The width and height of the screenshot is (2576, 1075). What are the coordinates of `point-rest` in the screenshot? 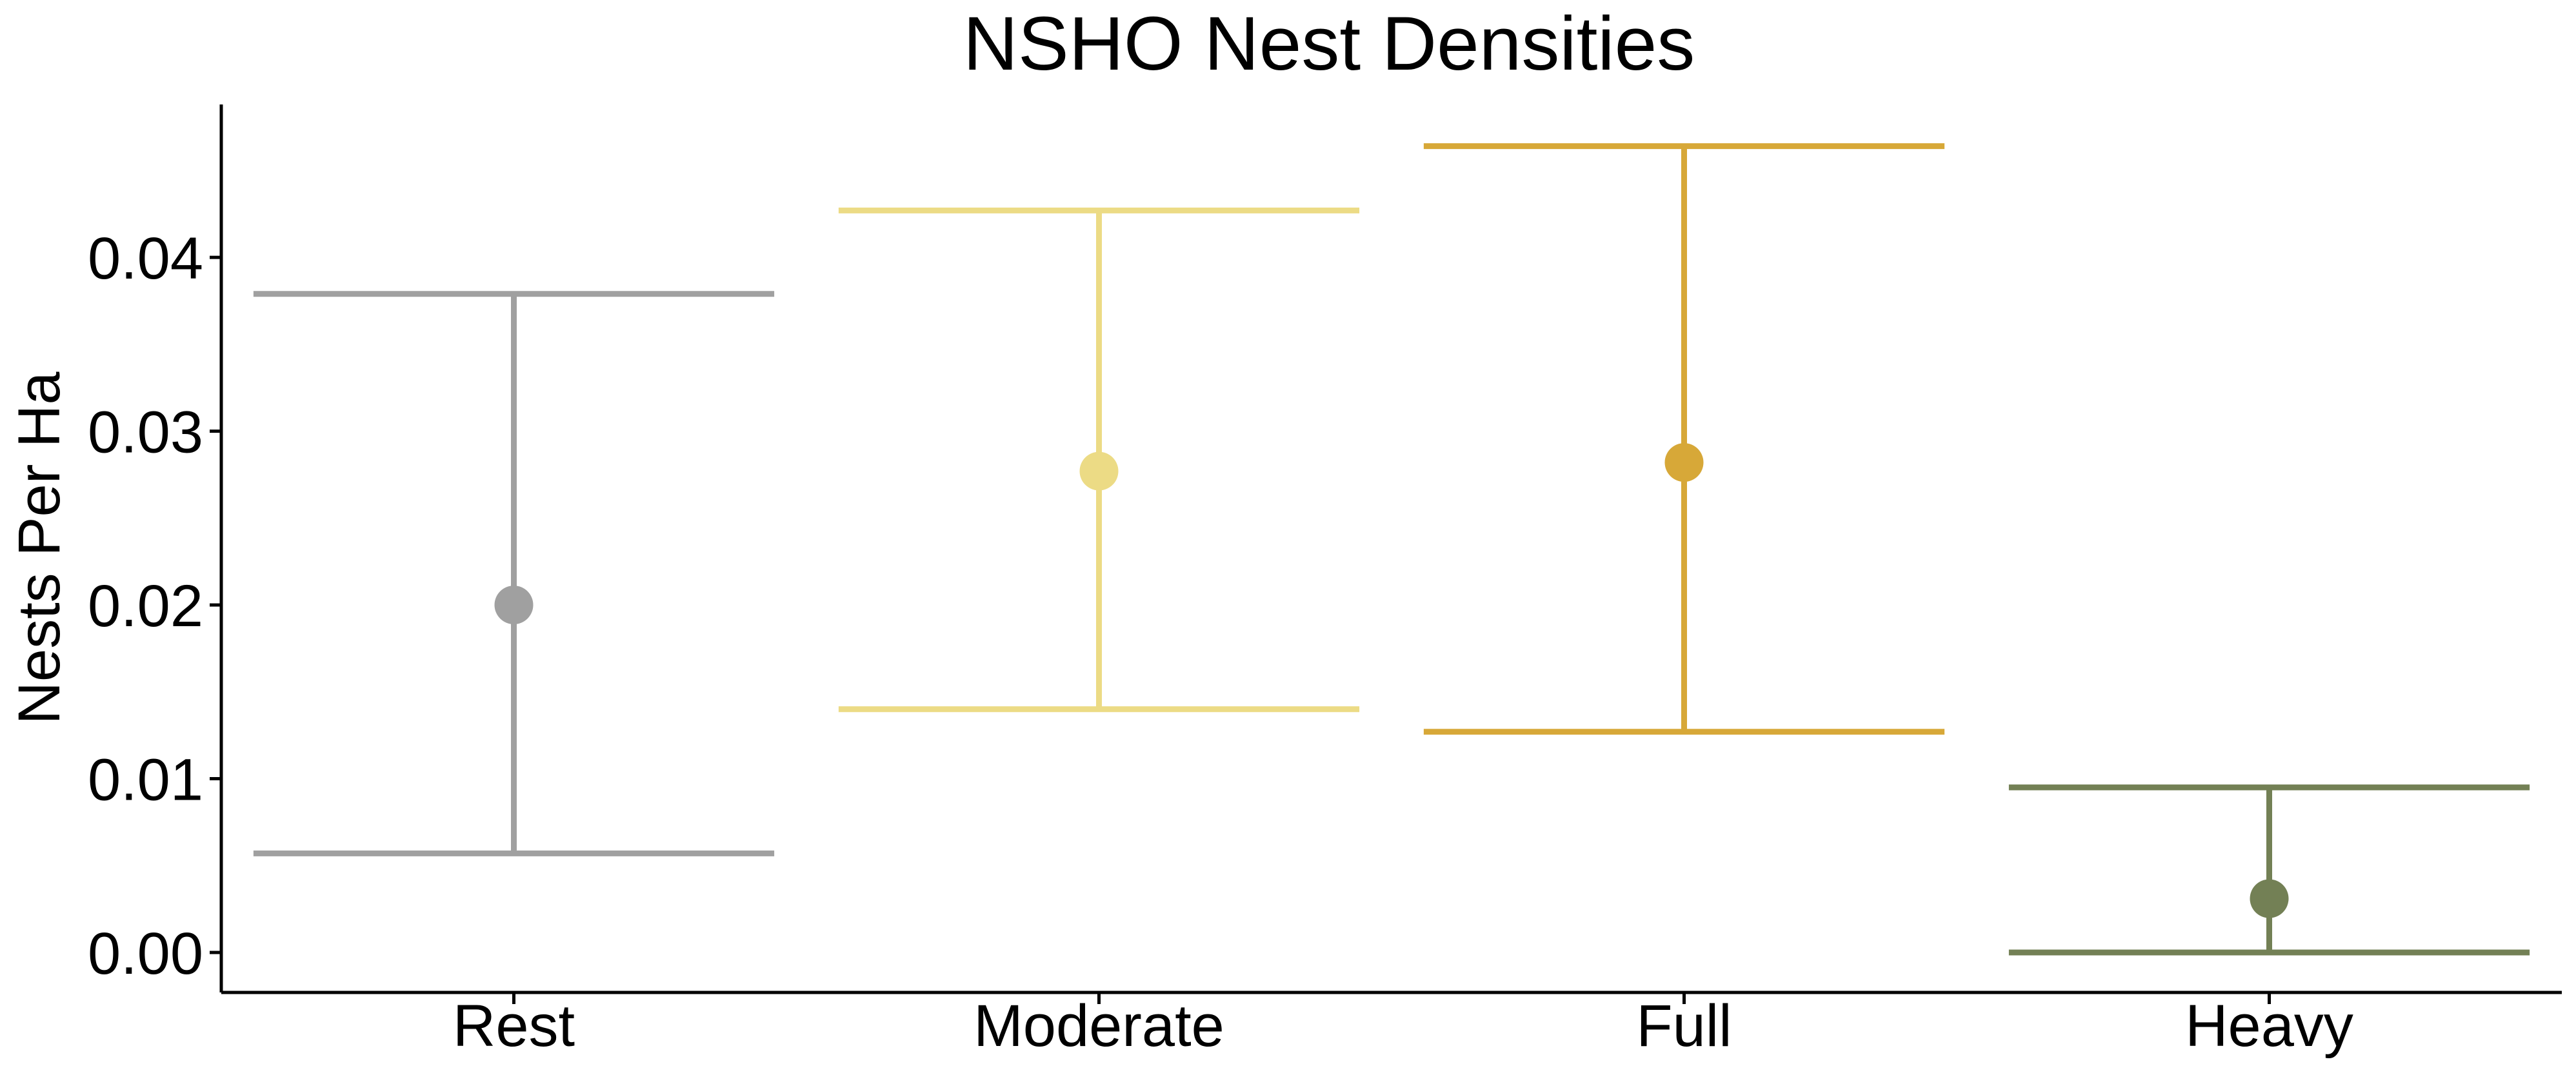 It's located at (514, 605).